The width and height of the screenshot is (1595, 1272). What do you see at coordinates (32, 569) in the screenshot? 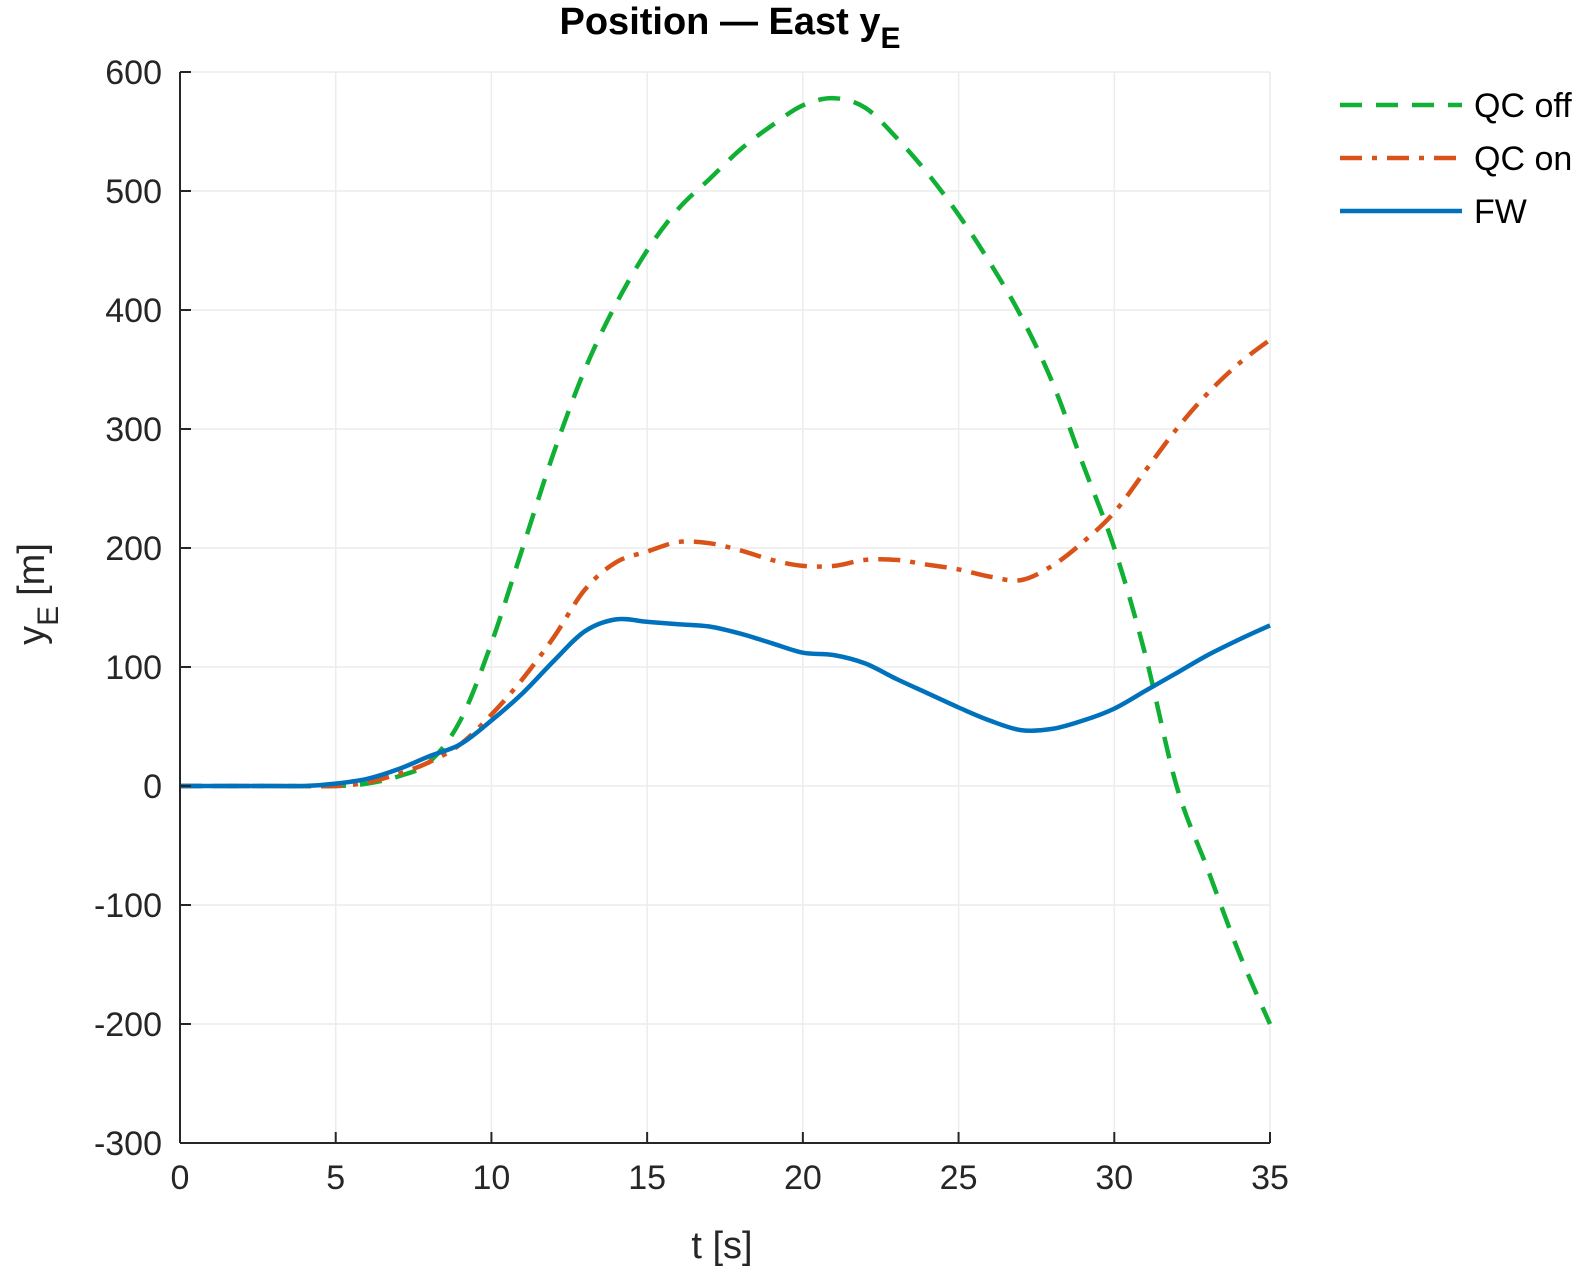
I see `y-axis-label-unit: [m]` at bounding box center [32, 569].